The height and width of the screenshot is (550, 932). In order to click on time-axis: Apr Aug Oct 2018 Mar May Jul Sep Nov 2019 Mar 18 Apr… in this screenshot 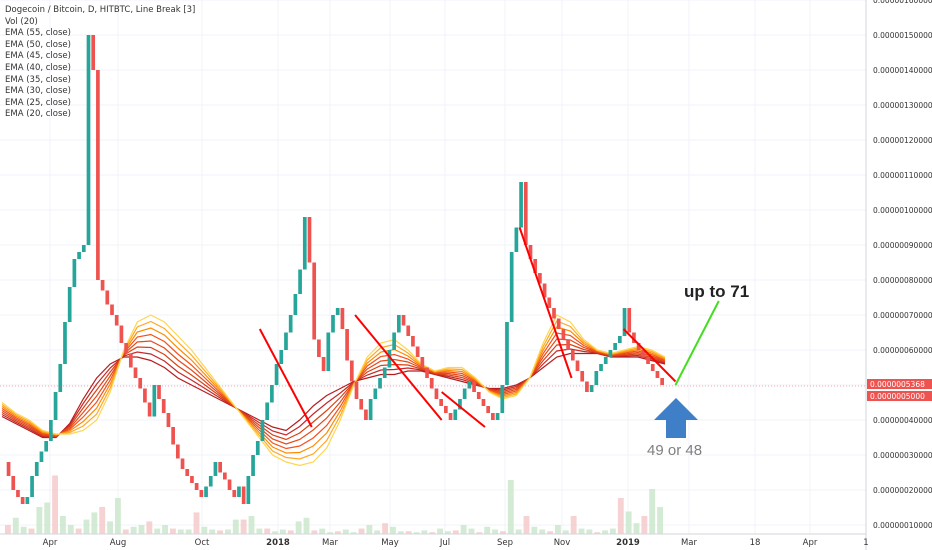, I will do `click(434, 540)`.